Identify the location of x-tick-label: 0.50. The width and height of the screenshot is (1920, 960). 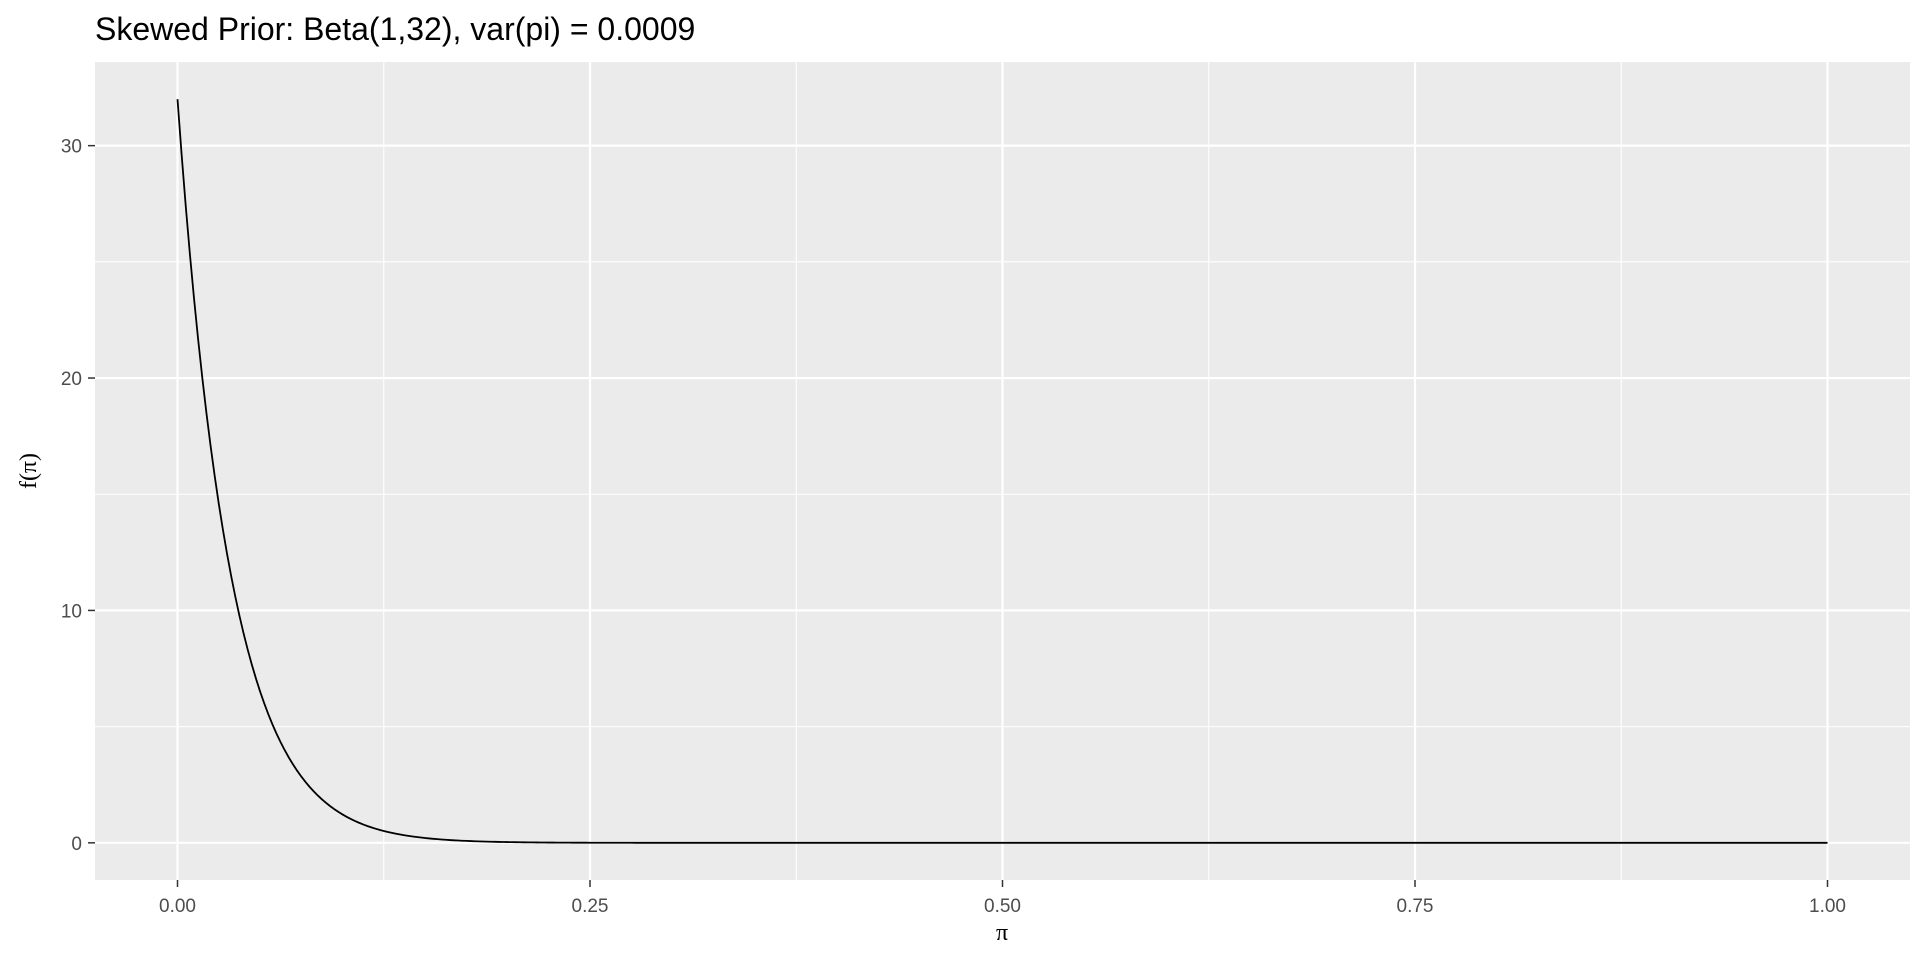
(1002, 906).